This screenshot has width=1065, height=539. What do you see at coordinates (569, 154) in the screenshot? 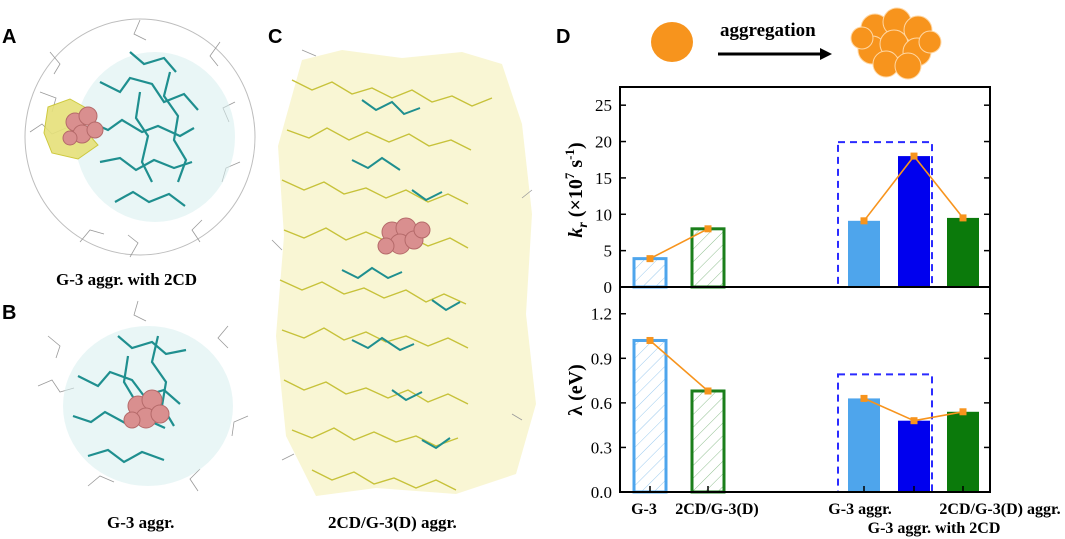
I see `ylabel-exp2: -1` at bounding box center [569, 154].